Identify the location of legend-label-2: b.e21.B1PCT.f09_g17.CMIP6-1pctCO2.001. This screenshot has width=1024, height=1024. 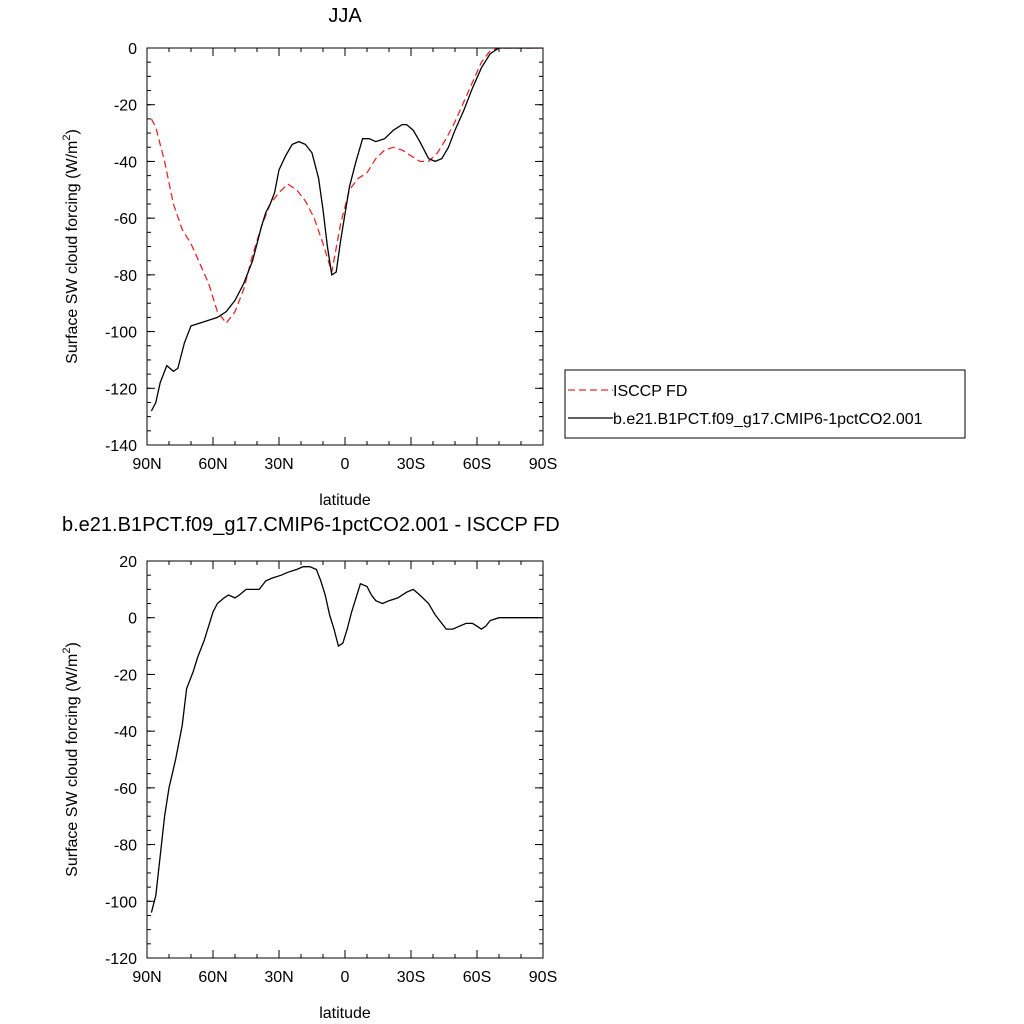
(768, 419).